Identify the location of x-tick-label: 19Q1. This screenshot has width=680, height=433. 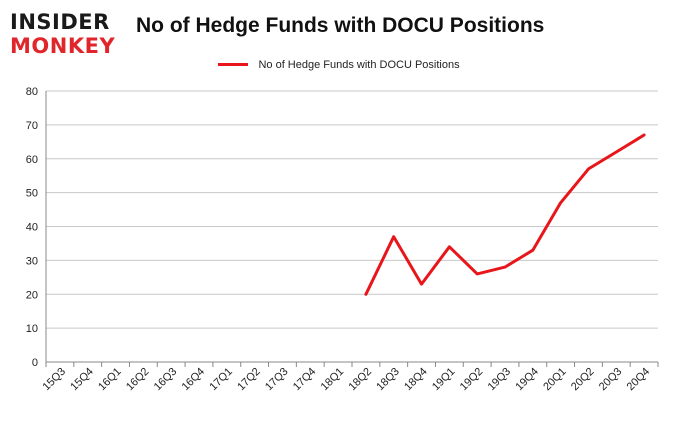
(444, 380).